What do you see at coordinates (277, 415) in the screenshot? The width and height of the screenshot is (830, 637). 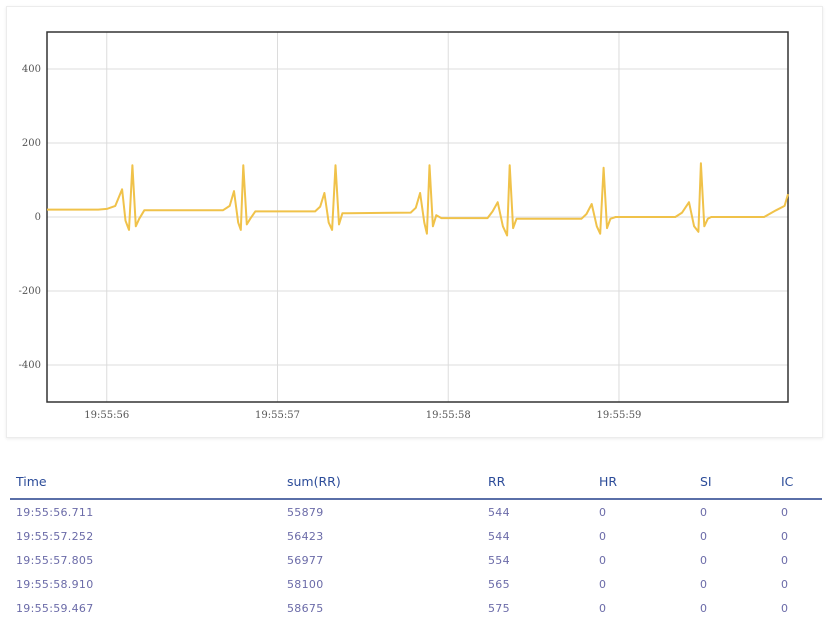 I see `x-tick-label: 19:55:57` at bounding box center [277, 415].